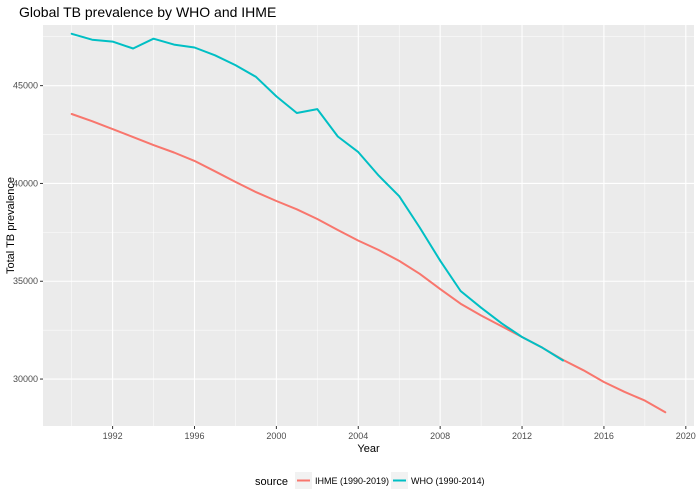 The height and width of the screenshot is (500, 700). What do you see at coordinates (522, 436) in the screenshot?
I see `x-tick-label: 2012` at bounding box center [522, 436].